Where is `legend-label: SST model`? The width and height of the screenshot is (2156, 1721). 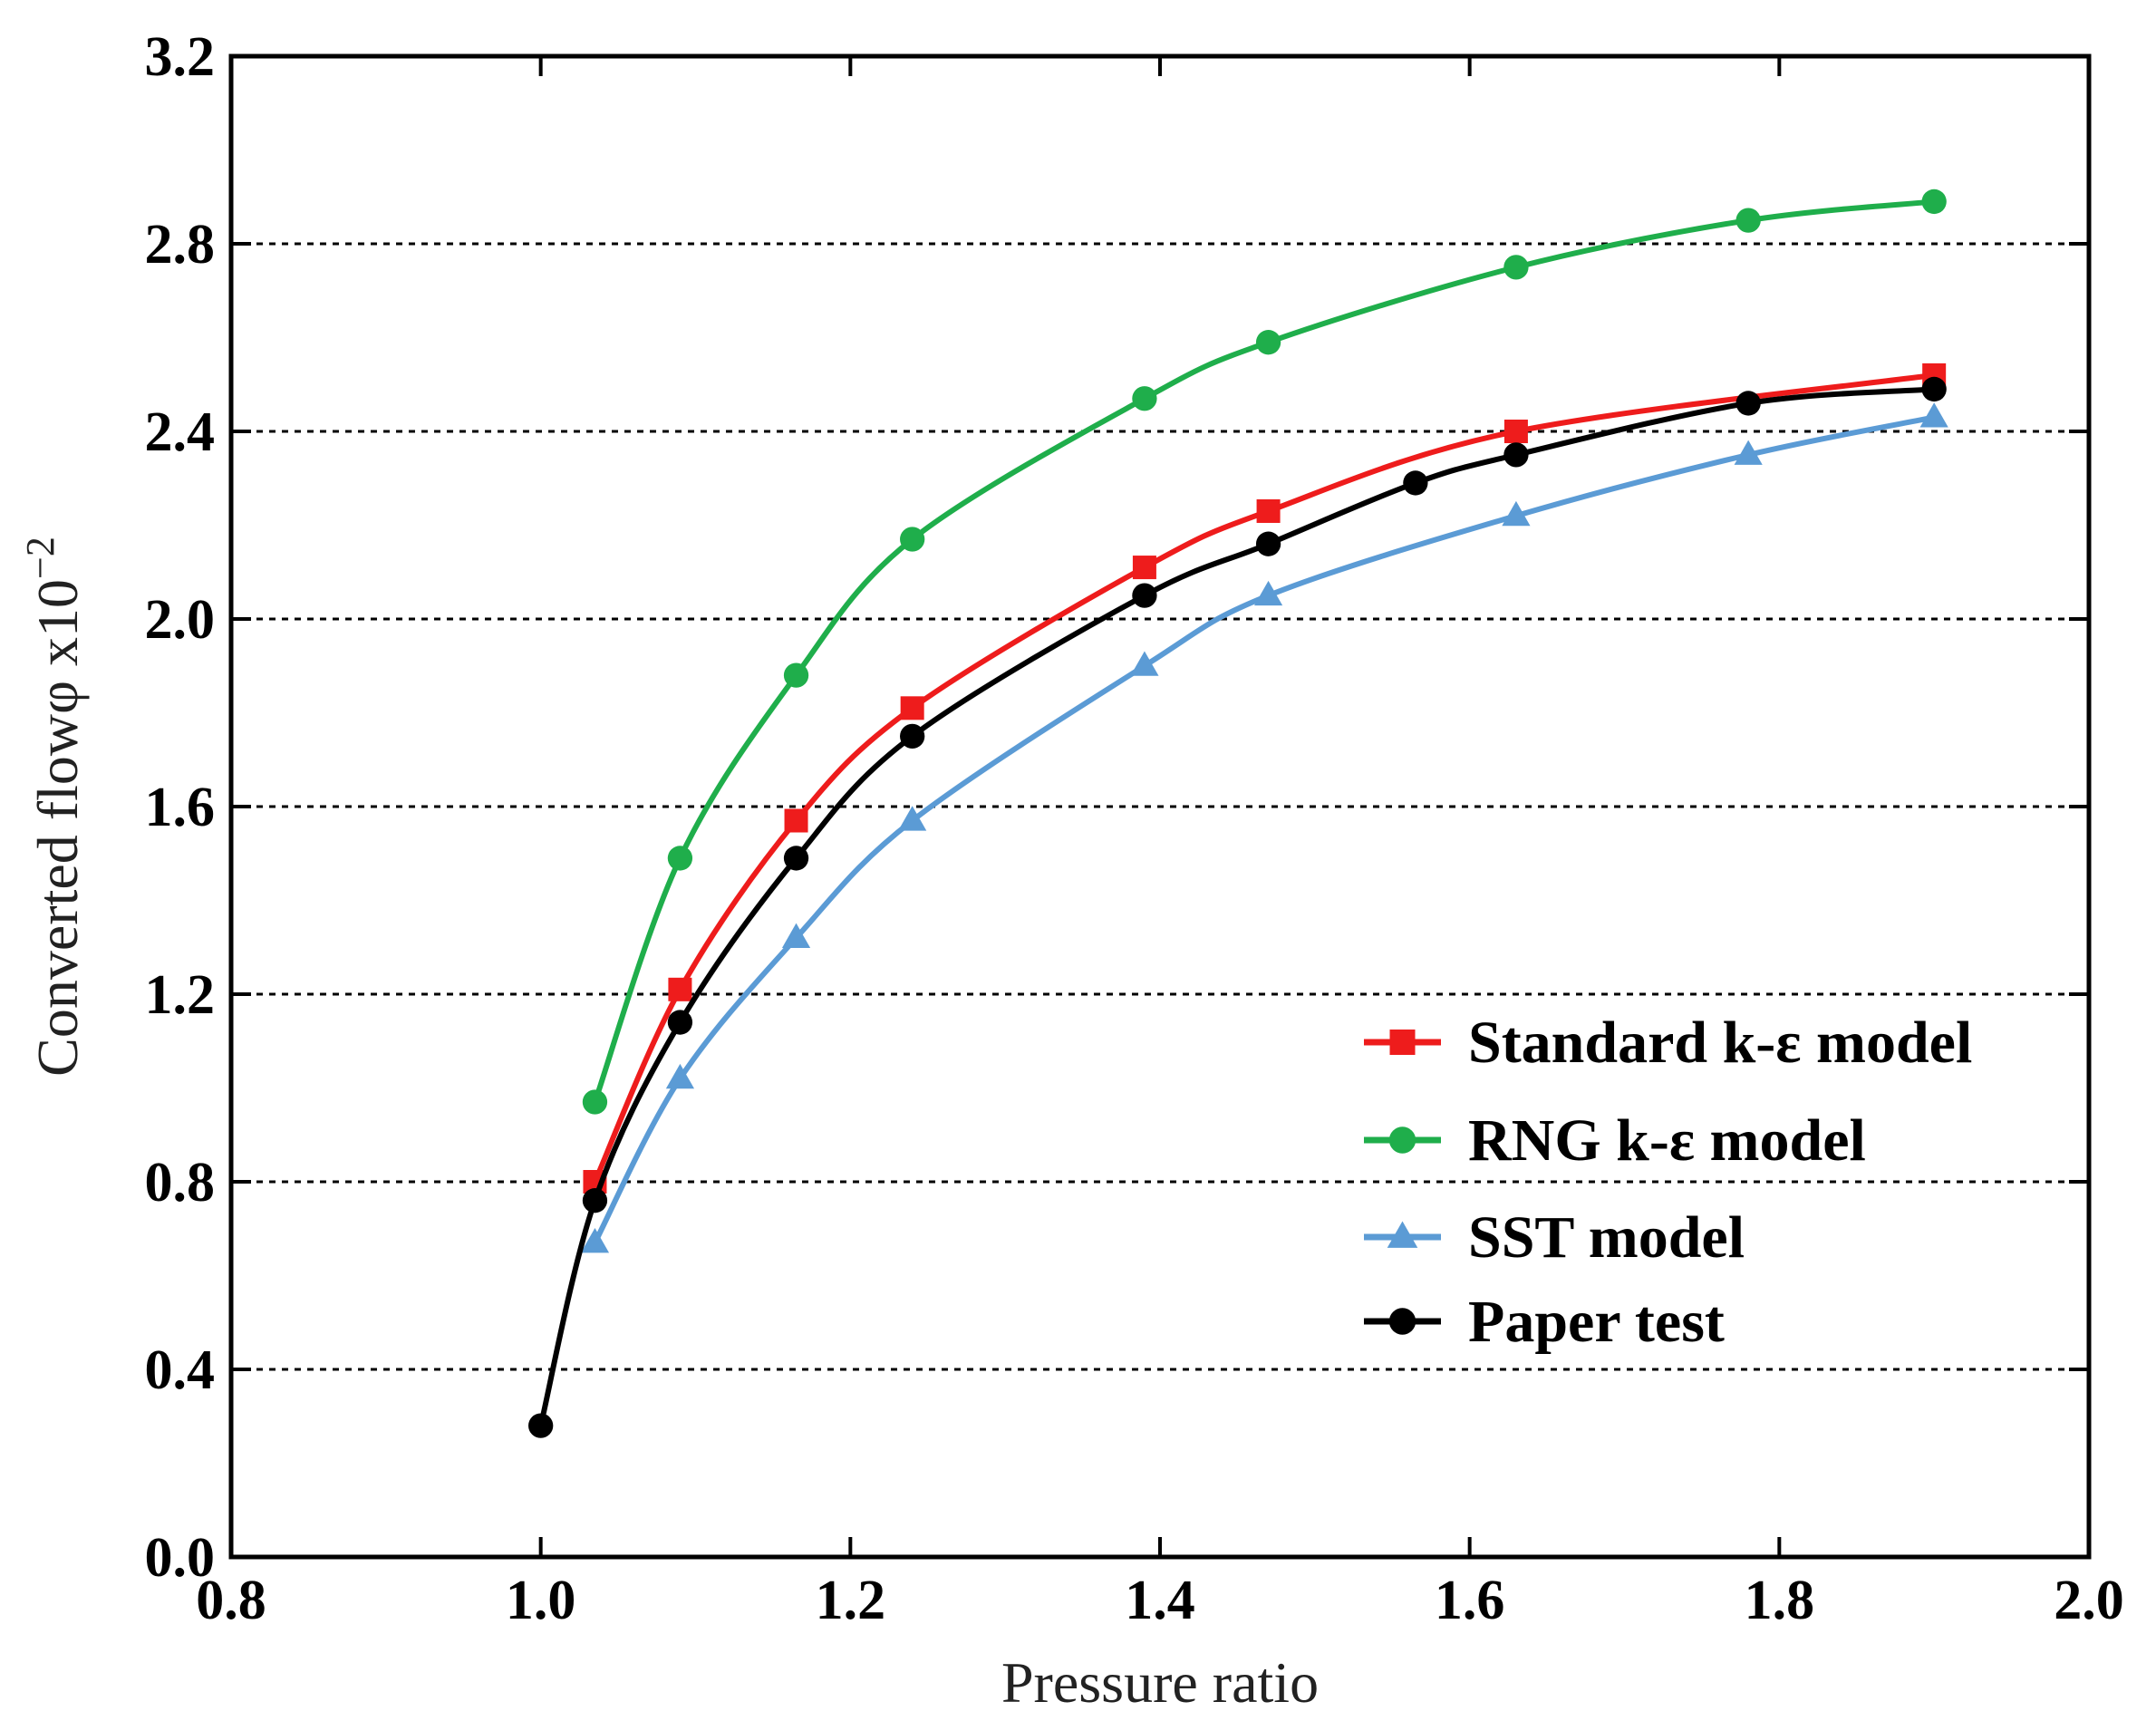 legend-label: SST model is located at coordinates (1606, 1237).